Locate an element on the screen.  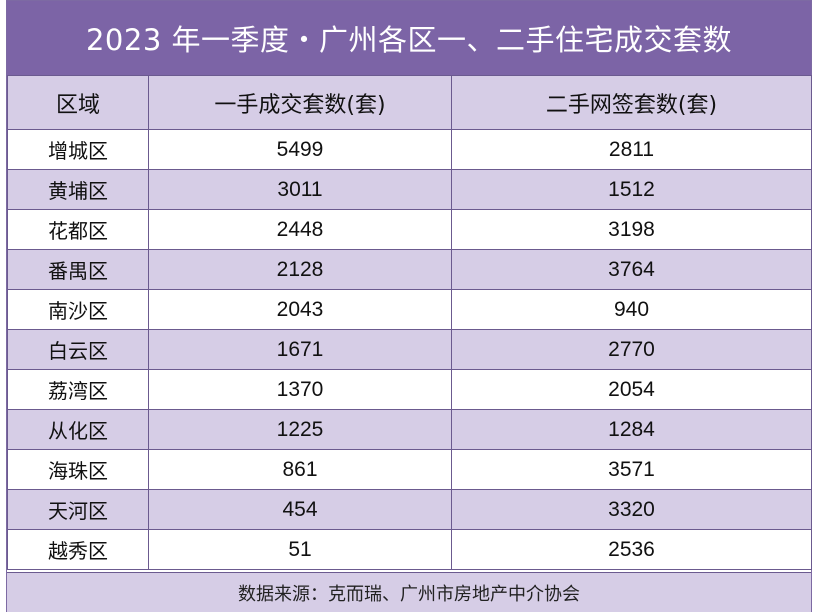
column-header-district: 区域 is located at coordinates (78, 102).